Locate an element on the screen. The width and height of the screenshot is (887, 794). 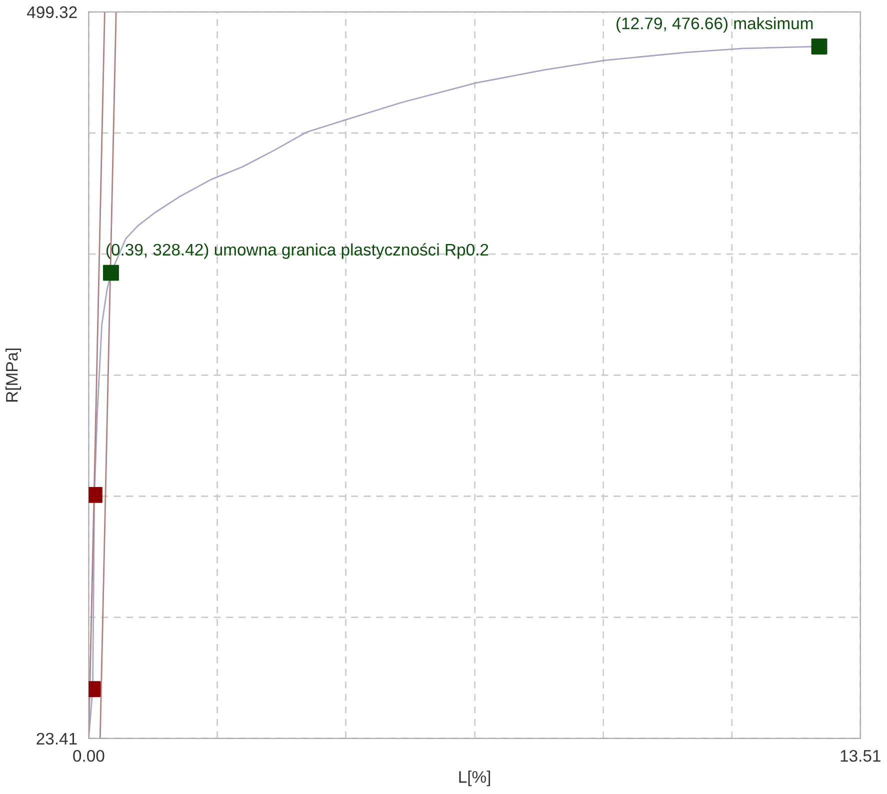
x-axis-title: L[%] is located at coordinates (474, 778).